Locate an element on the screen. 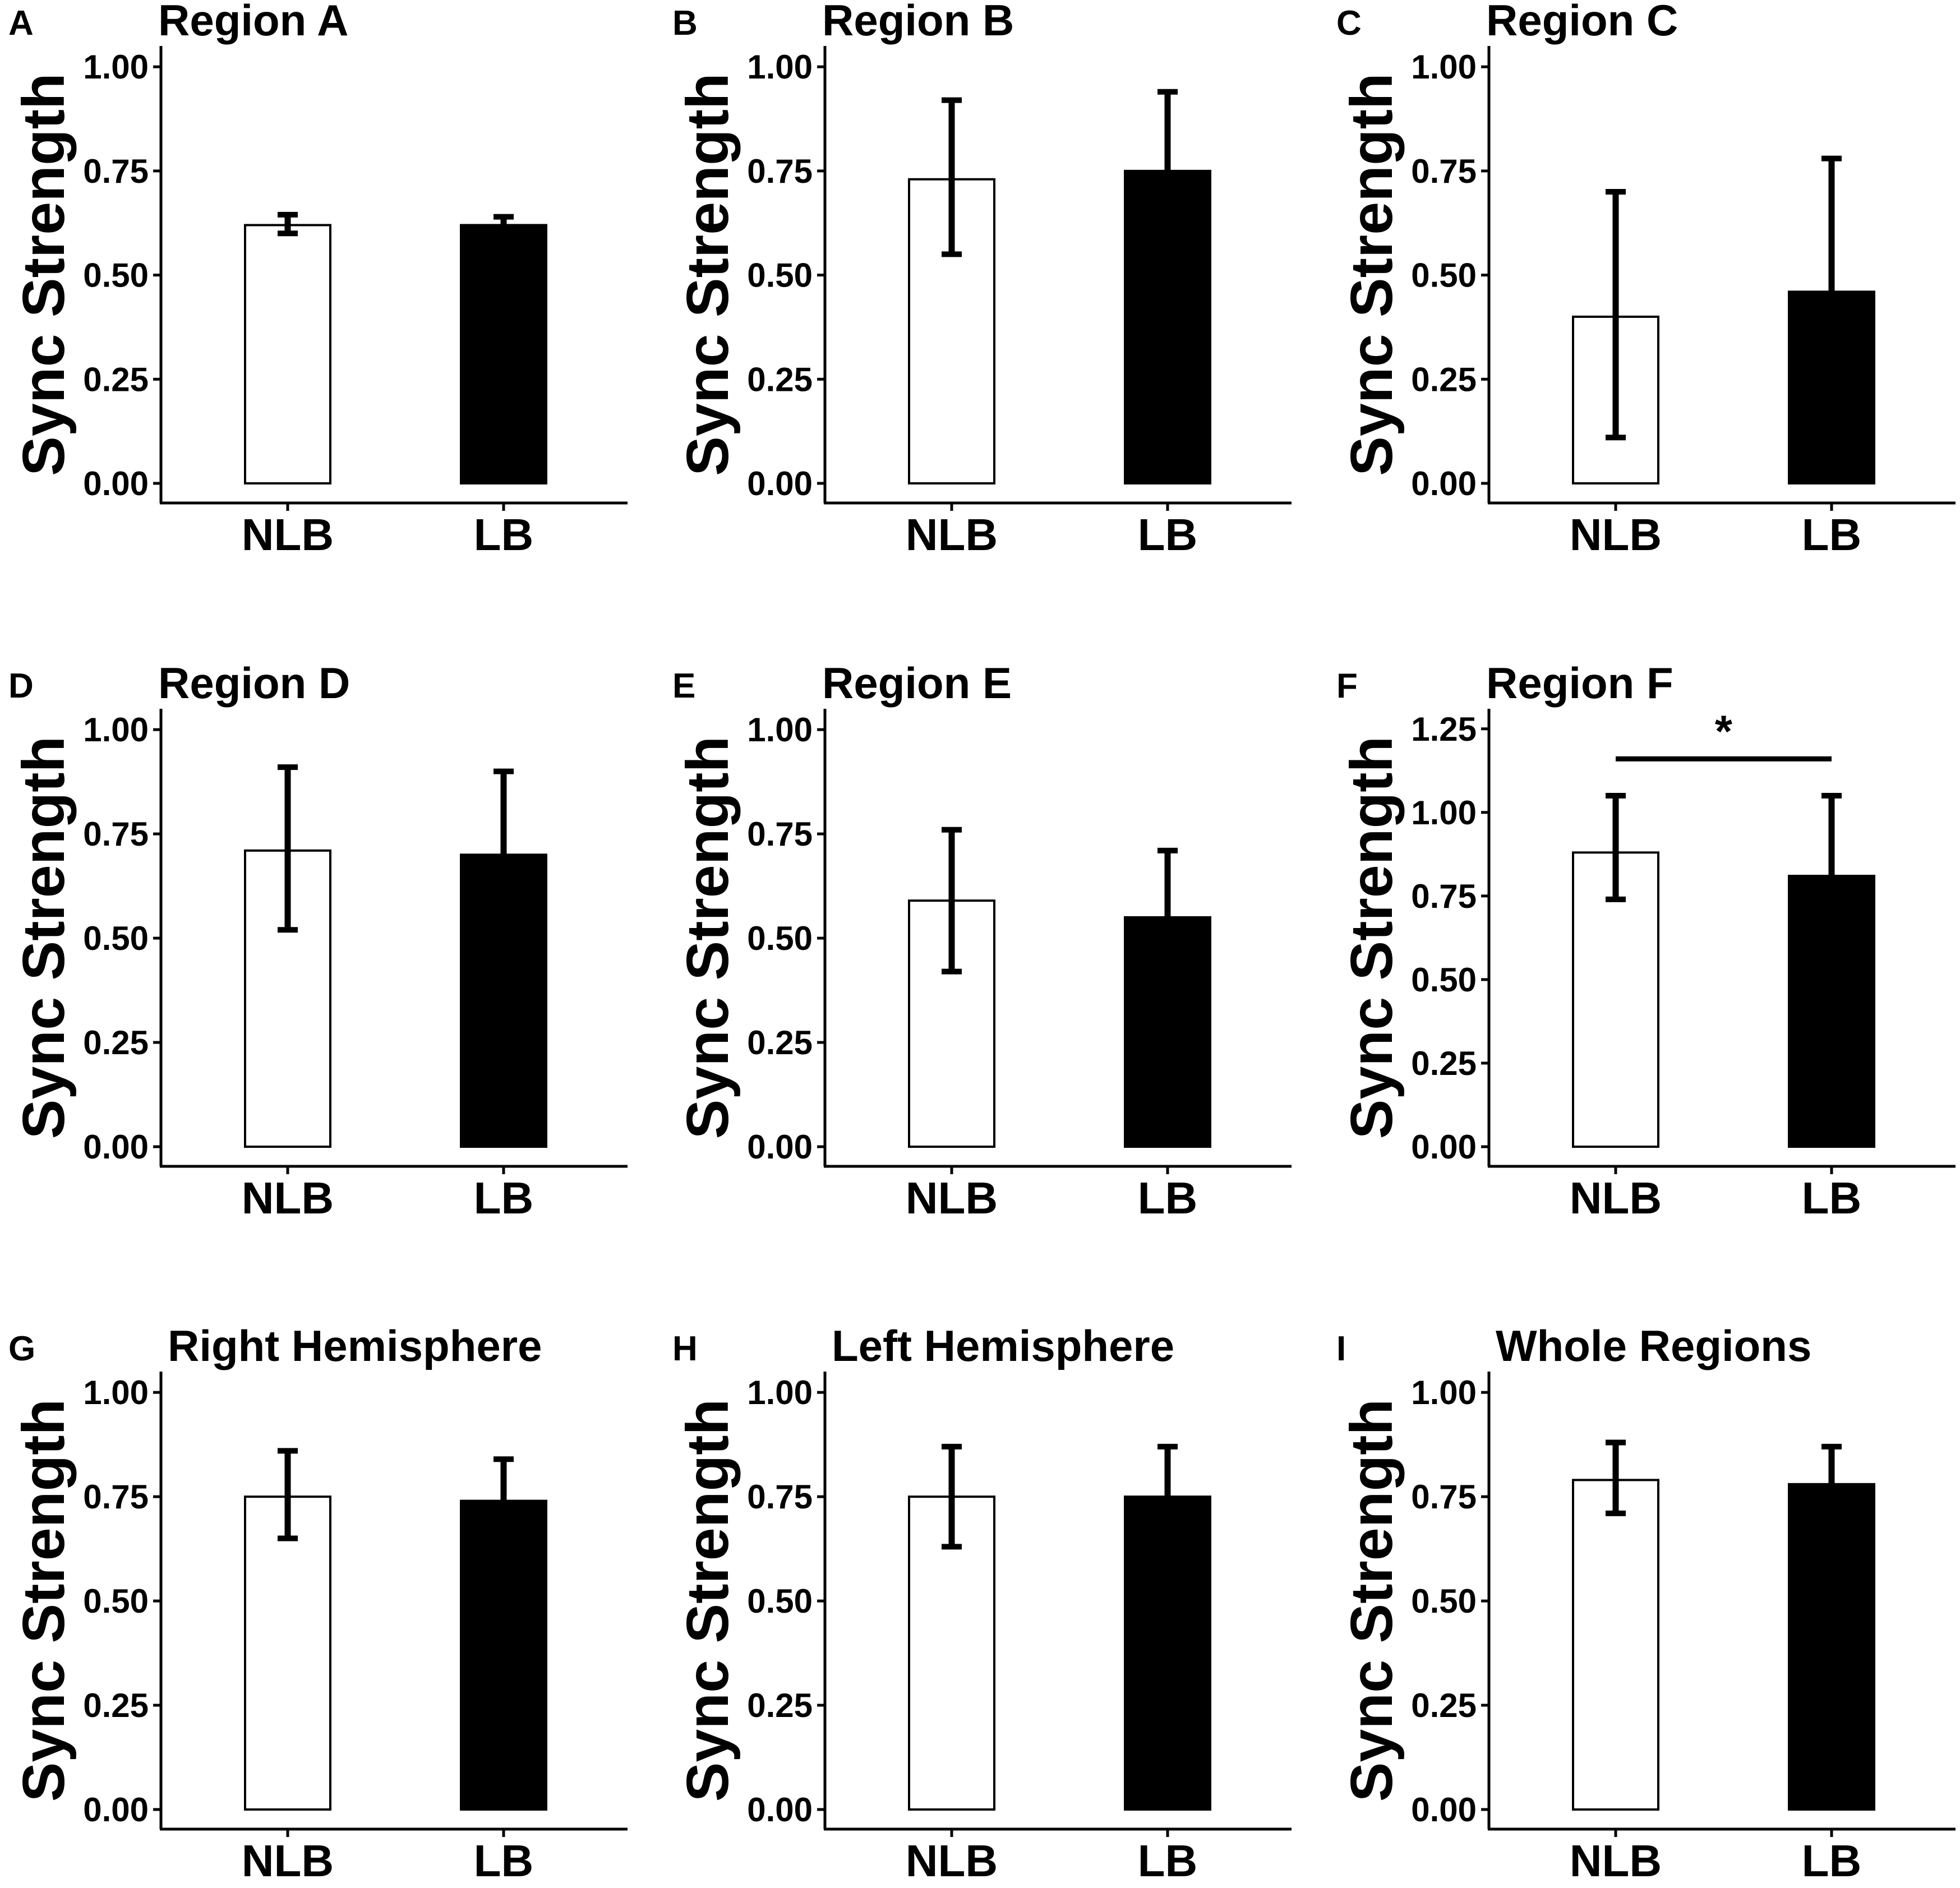  panel-letter: C is located at coordinates (1349, 24).